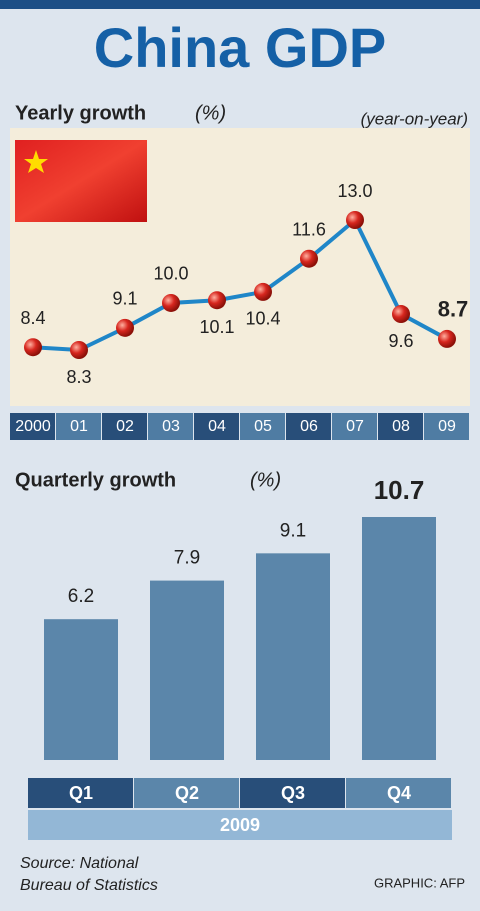 This screenshot has height=911, width=480. What do you see at coordinates (36, 161) in the screenshot?
I see `flag-star` at bounding box center [36, 161].